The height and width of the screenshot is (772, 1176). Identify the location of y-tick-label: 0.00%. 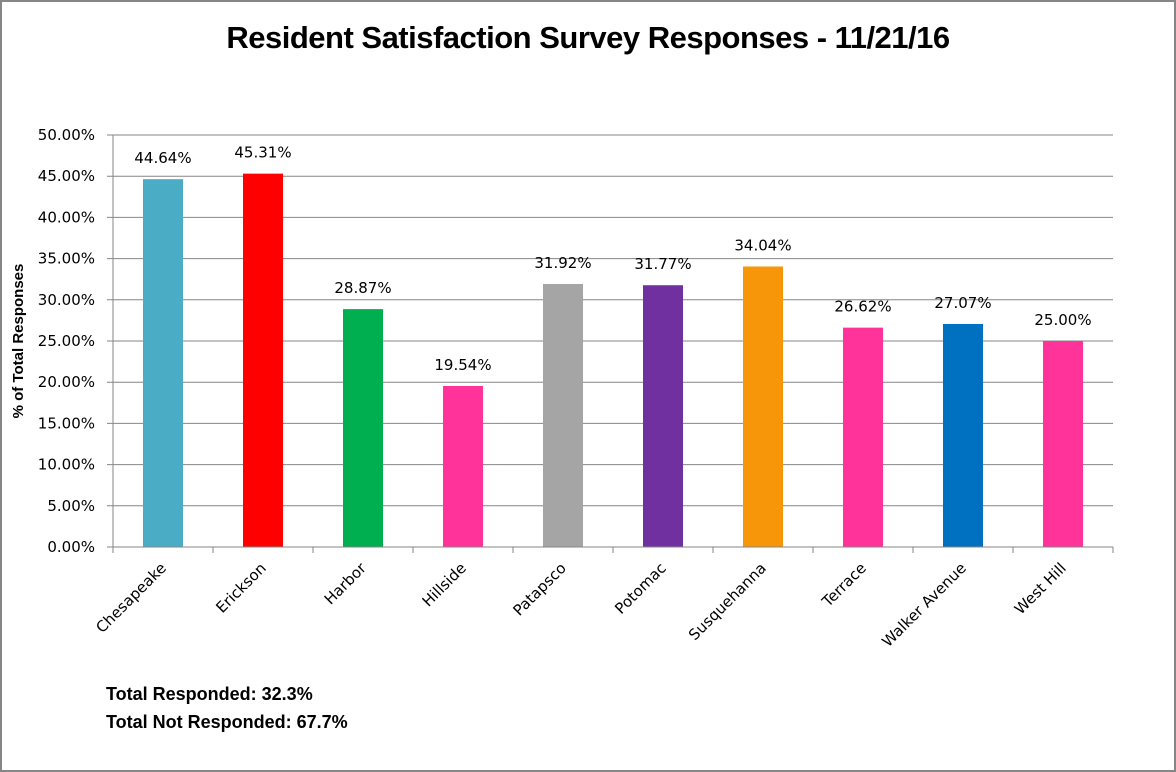
(71, 547).